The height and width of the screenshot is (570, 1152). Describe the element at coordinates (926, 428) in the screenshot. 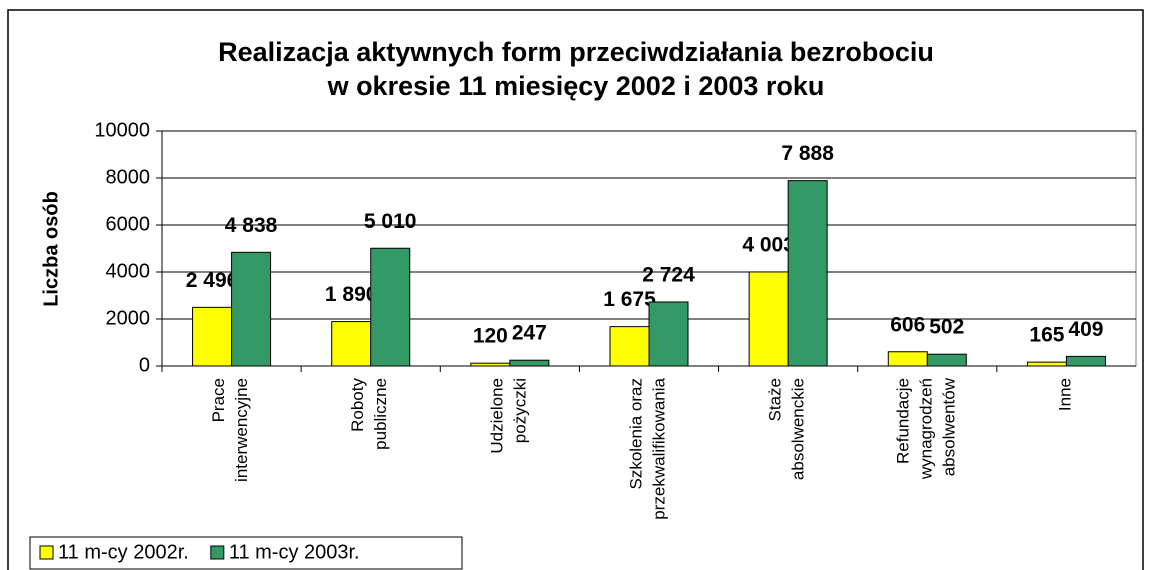

I see `x-tick-label: Refundacje wynagrodzeń absolwentów` at that location.